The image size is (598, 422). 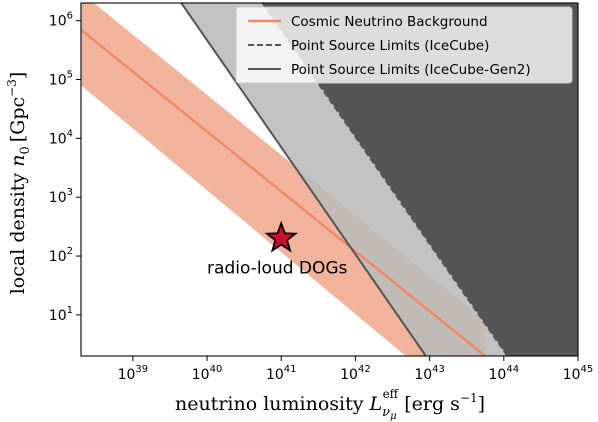 I want to click on y-axis-label: local density n0 [Gpc−3], so click(x=19, y=183).